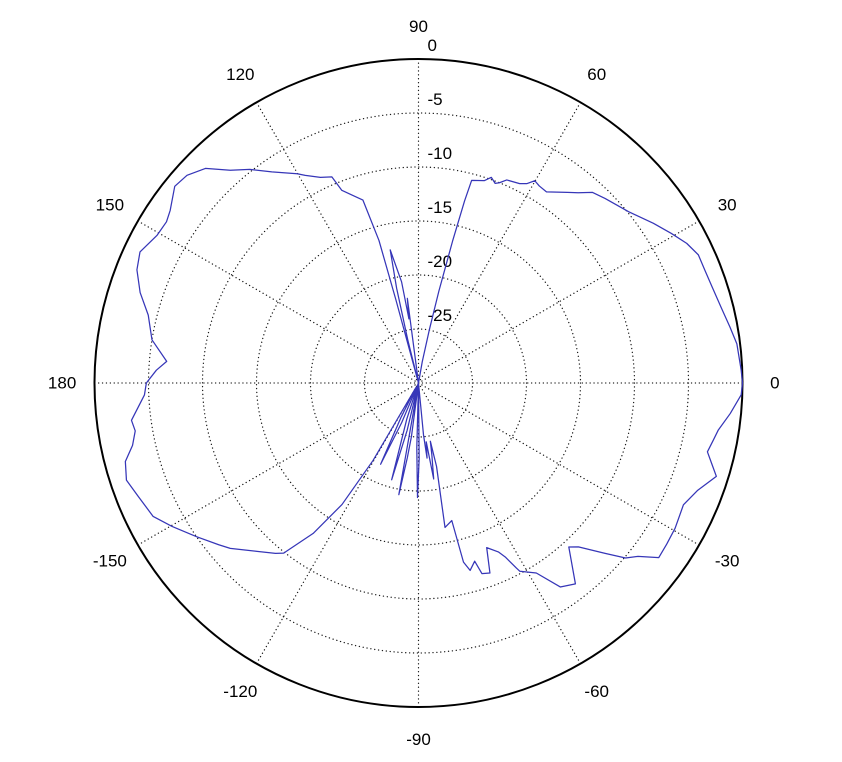 Image resolution: width=842 pixels, height=762 pixels. Describe the element at coordinates (596, 74) in the screenshot. I see `angle-tick-label: 60` at that location.